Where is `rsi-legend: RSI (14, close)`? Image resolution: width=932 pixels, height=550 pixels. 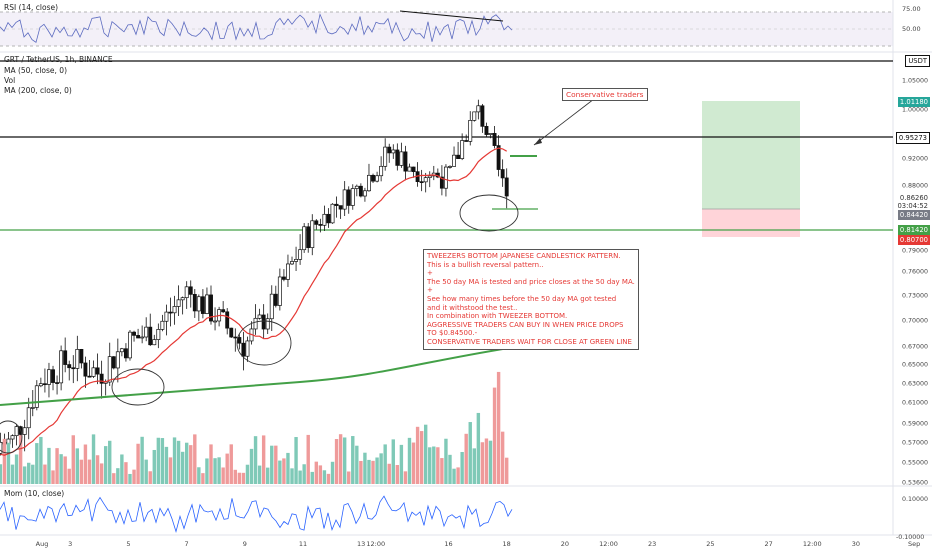
rsi-legend: RSI (14, close) is located at coordinates (31, 7).